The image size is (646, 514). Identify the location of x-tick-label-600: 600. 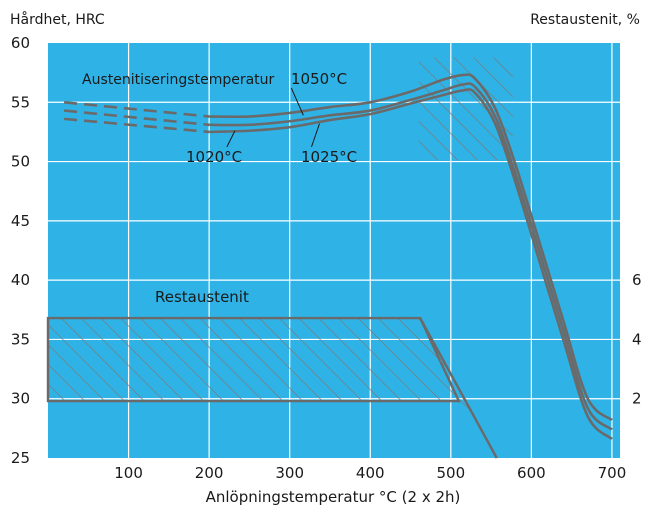
(531, 473).